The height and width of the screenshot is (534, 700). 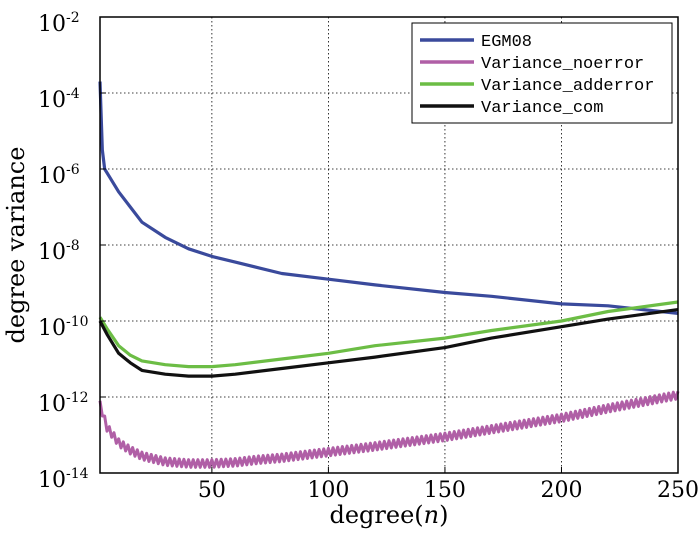 What do you see at coordinates (59, 251) in the screenshot?
I see `y-tick-label: 10⁻⁸` at bounding box center [59, 251].